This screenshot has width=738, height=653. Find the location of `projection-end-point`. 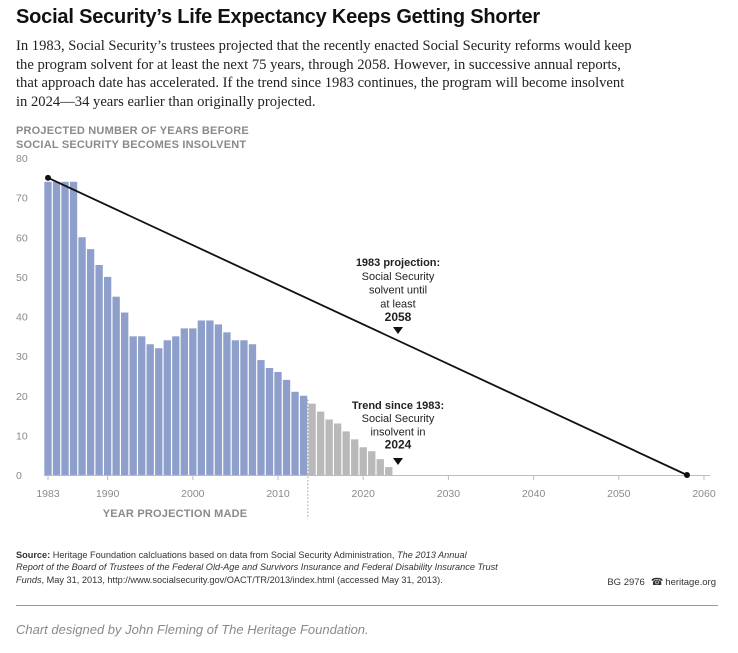

projection-end-point is located at coordinates (686, 475).